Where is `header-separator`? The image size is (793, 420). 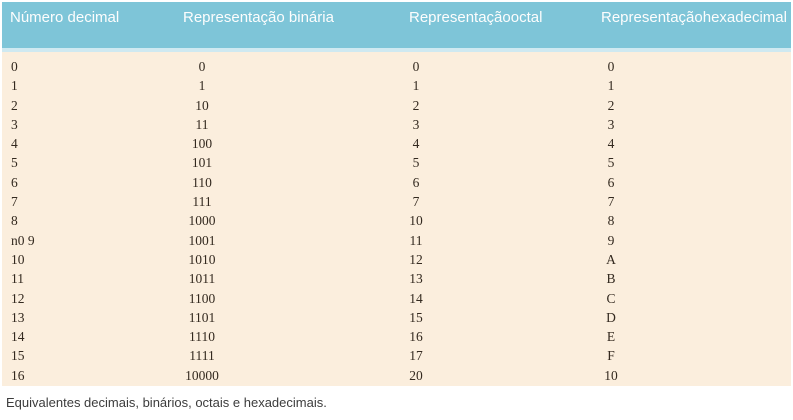 header-separator is located at coordinates (396, 50).